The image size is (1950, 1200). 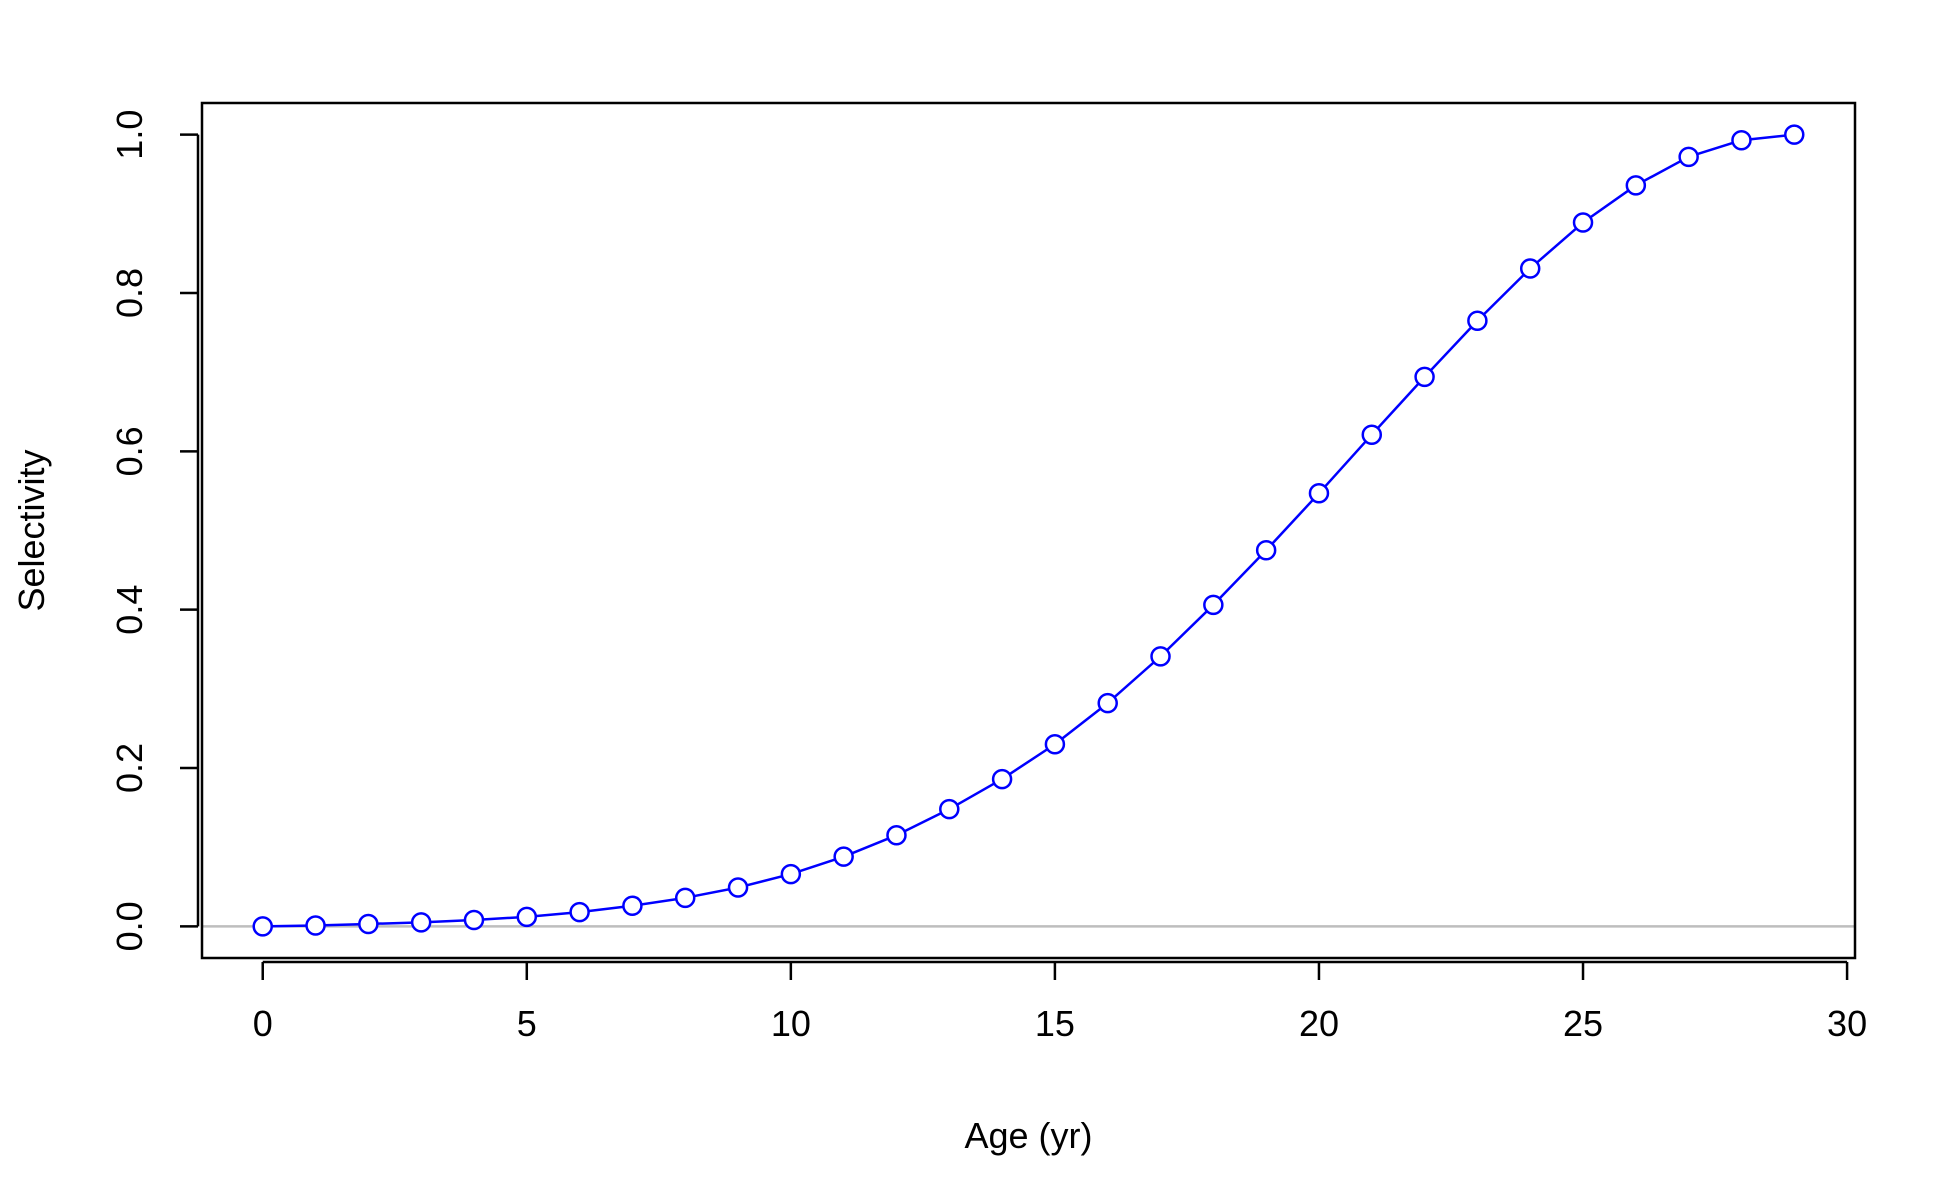 What do you see at coordinates (1583, 1023) in the screenshot?
I see `x-tick-label: 25` at bounding box center [1583, 1023].